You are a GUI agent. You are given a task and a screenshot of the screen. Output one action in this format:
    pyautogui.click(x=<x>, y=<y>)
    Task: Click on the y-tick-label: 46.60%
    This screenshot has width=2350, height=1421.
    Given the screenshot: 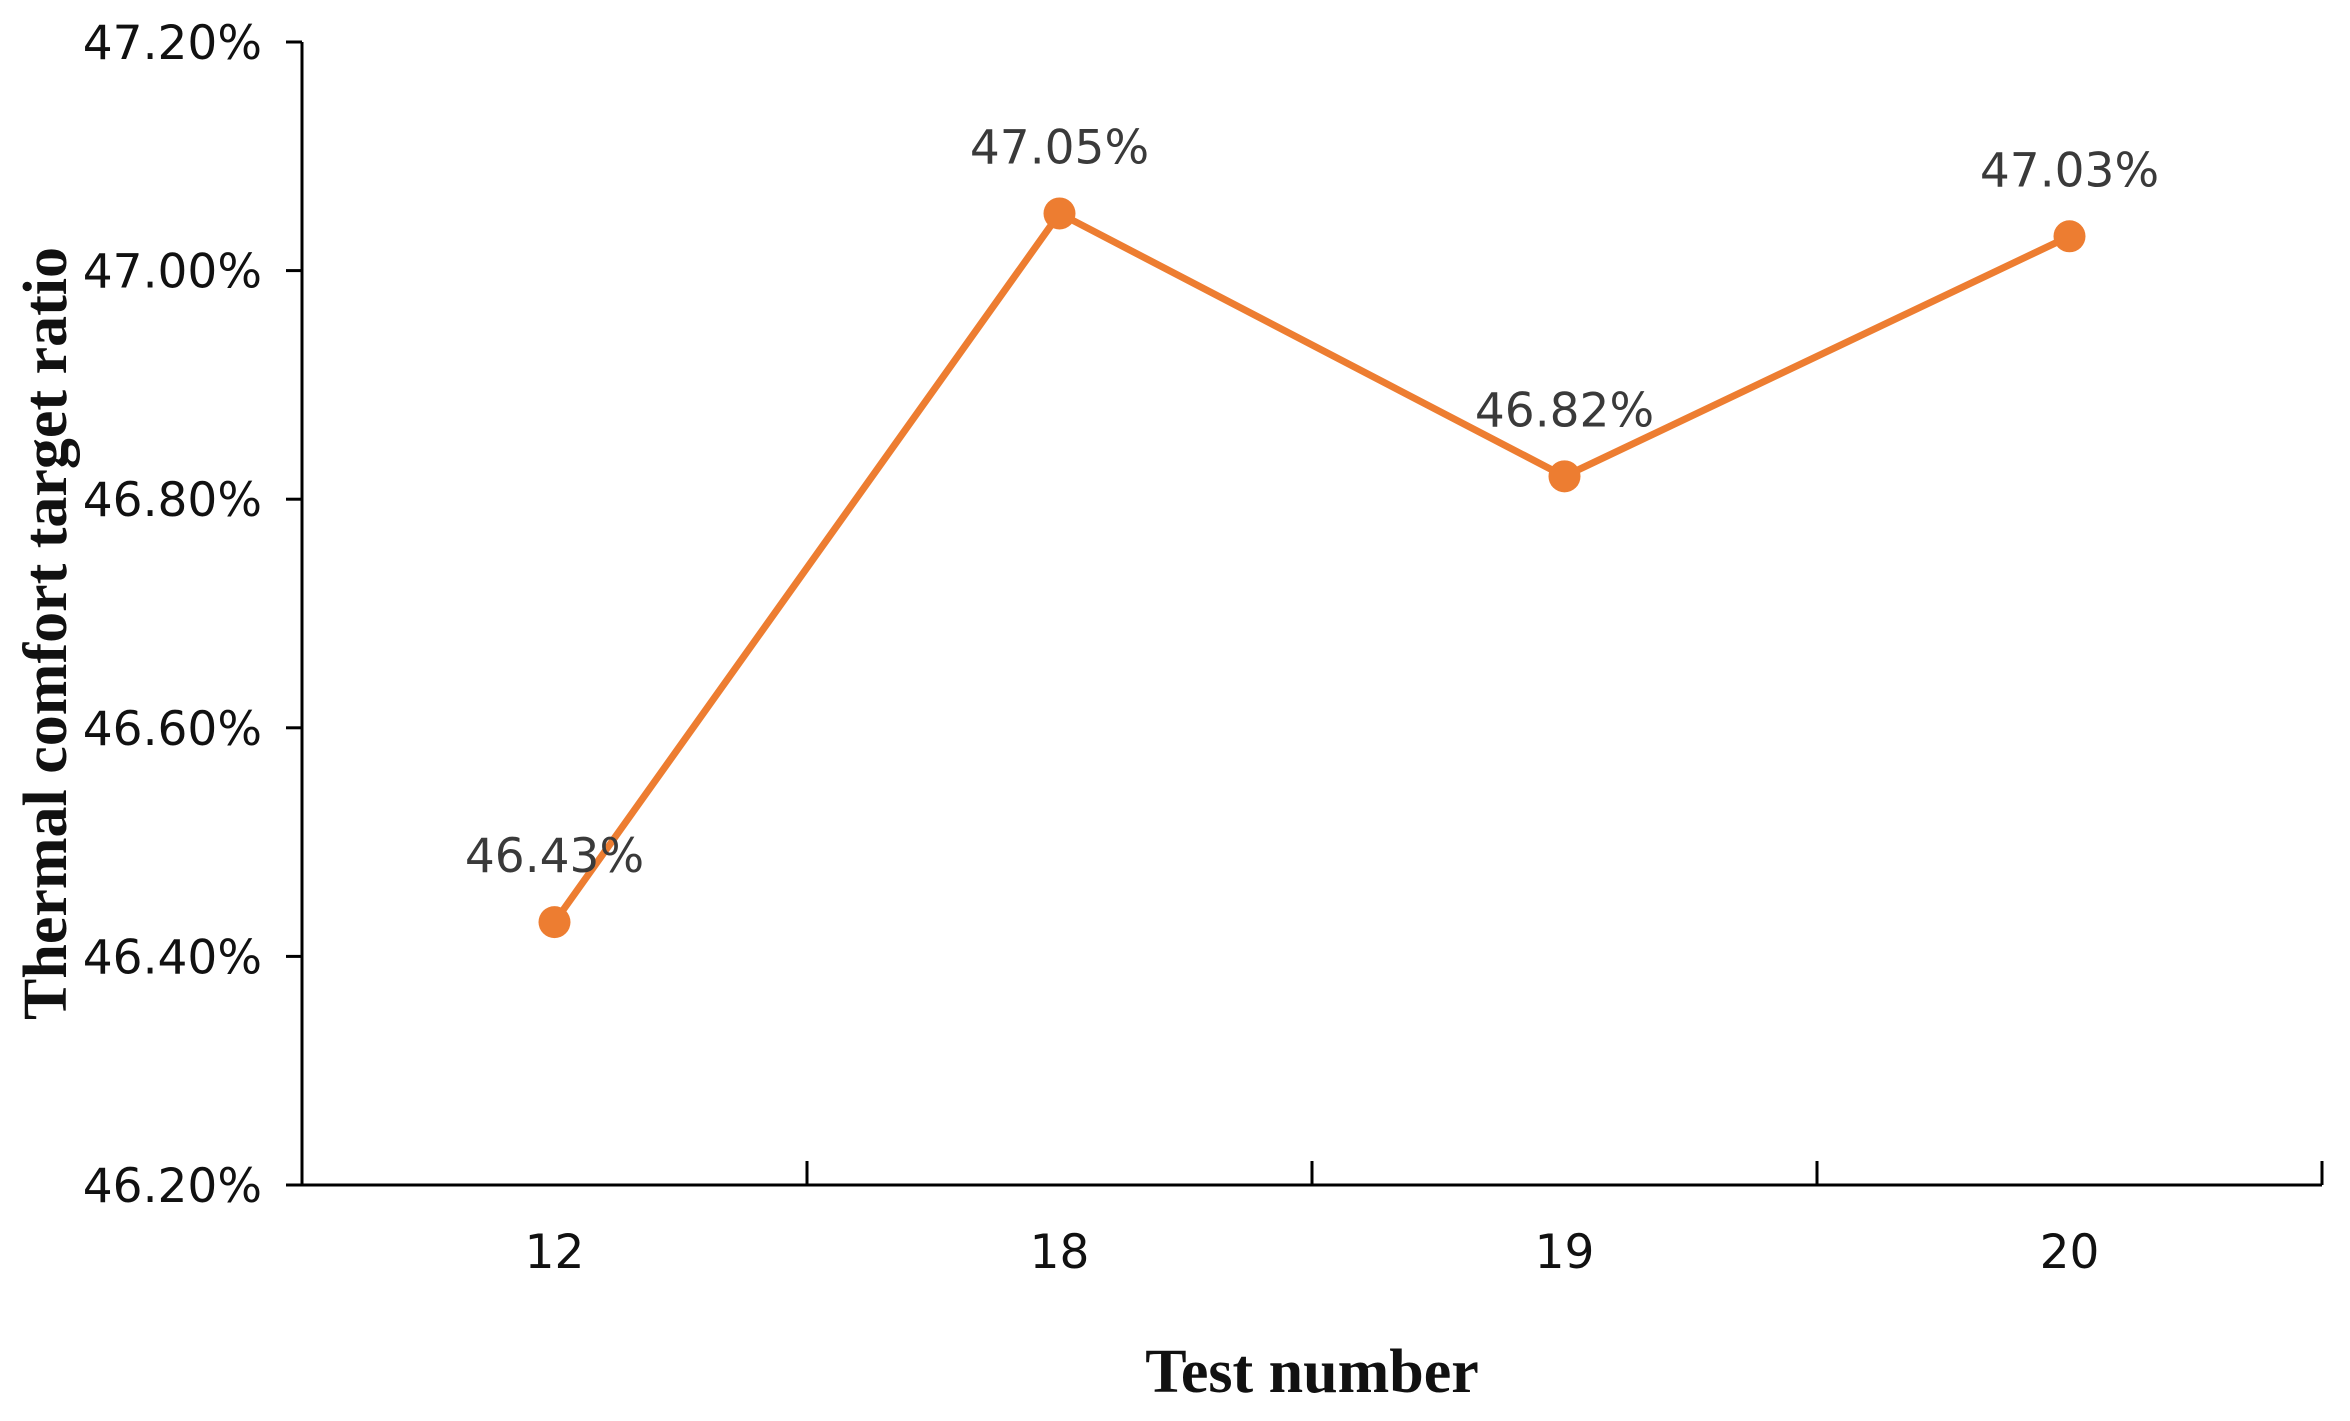 What is the action you would take?
    pyautogui.click(x=172, y=729)
    